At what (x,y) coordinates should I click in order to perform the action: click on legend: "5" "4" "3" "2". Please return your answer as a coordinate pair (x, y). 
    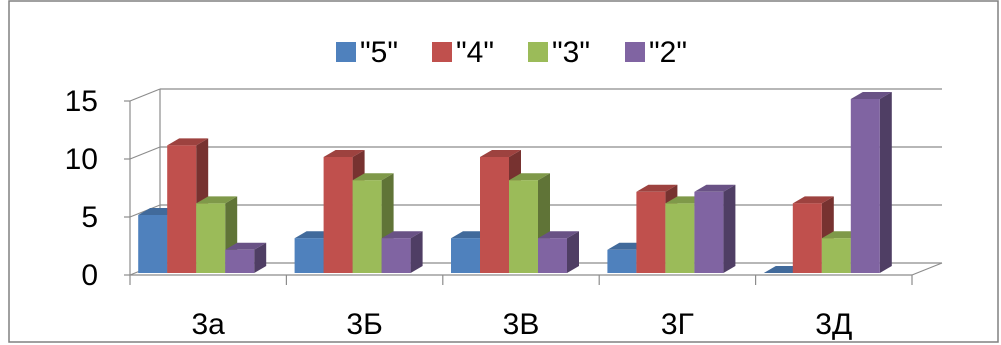
    Looking at the image, I should click on (511, 52).